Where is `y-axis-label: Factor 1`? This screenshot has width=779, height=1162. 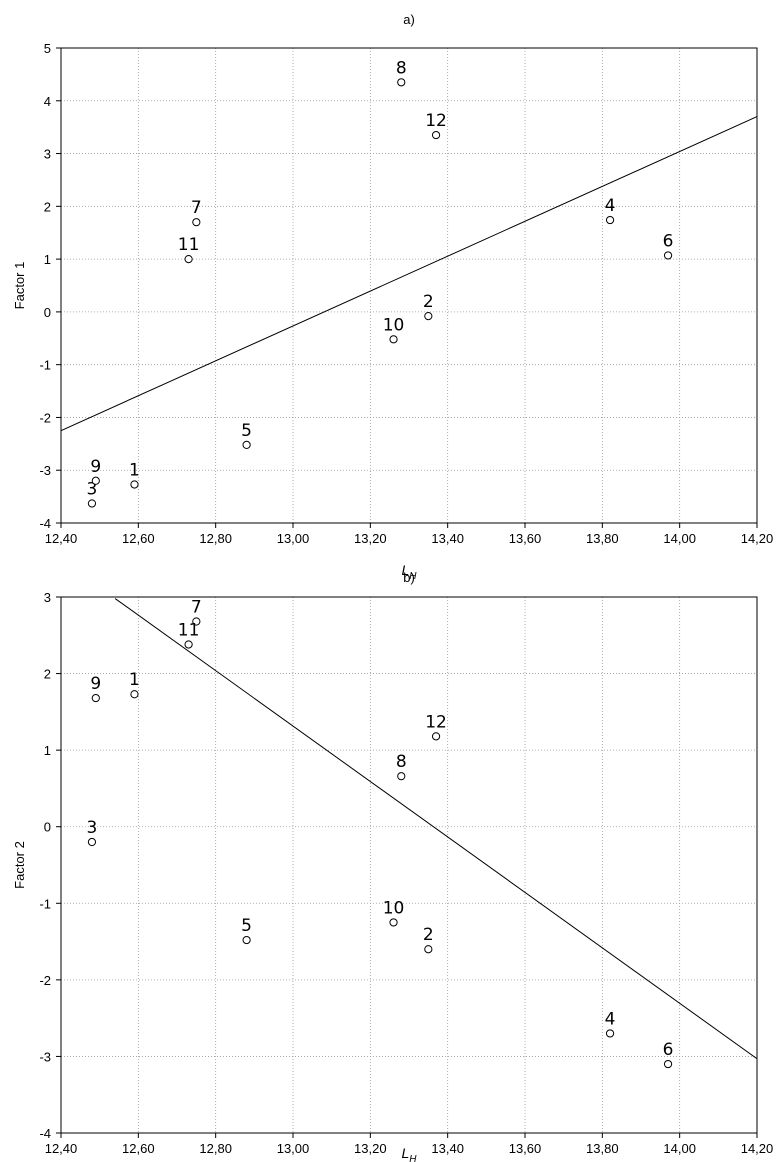
y-axis-label: Factor 1 is located at coordinates (19, 286).